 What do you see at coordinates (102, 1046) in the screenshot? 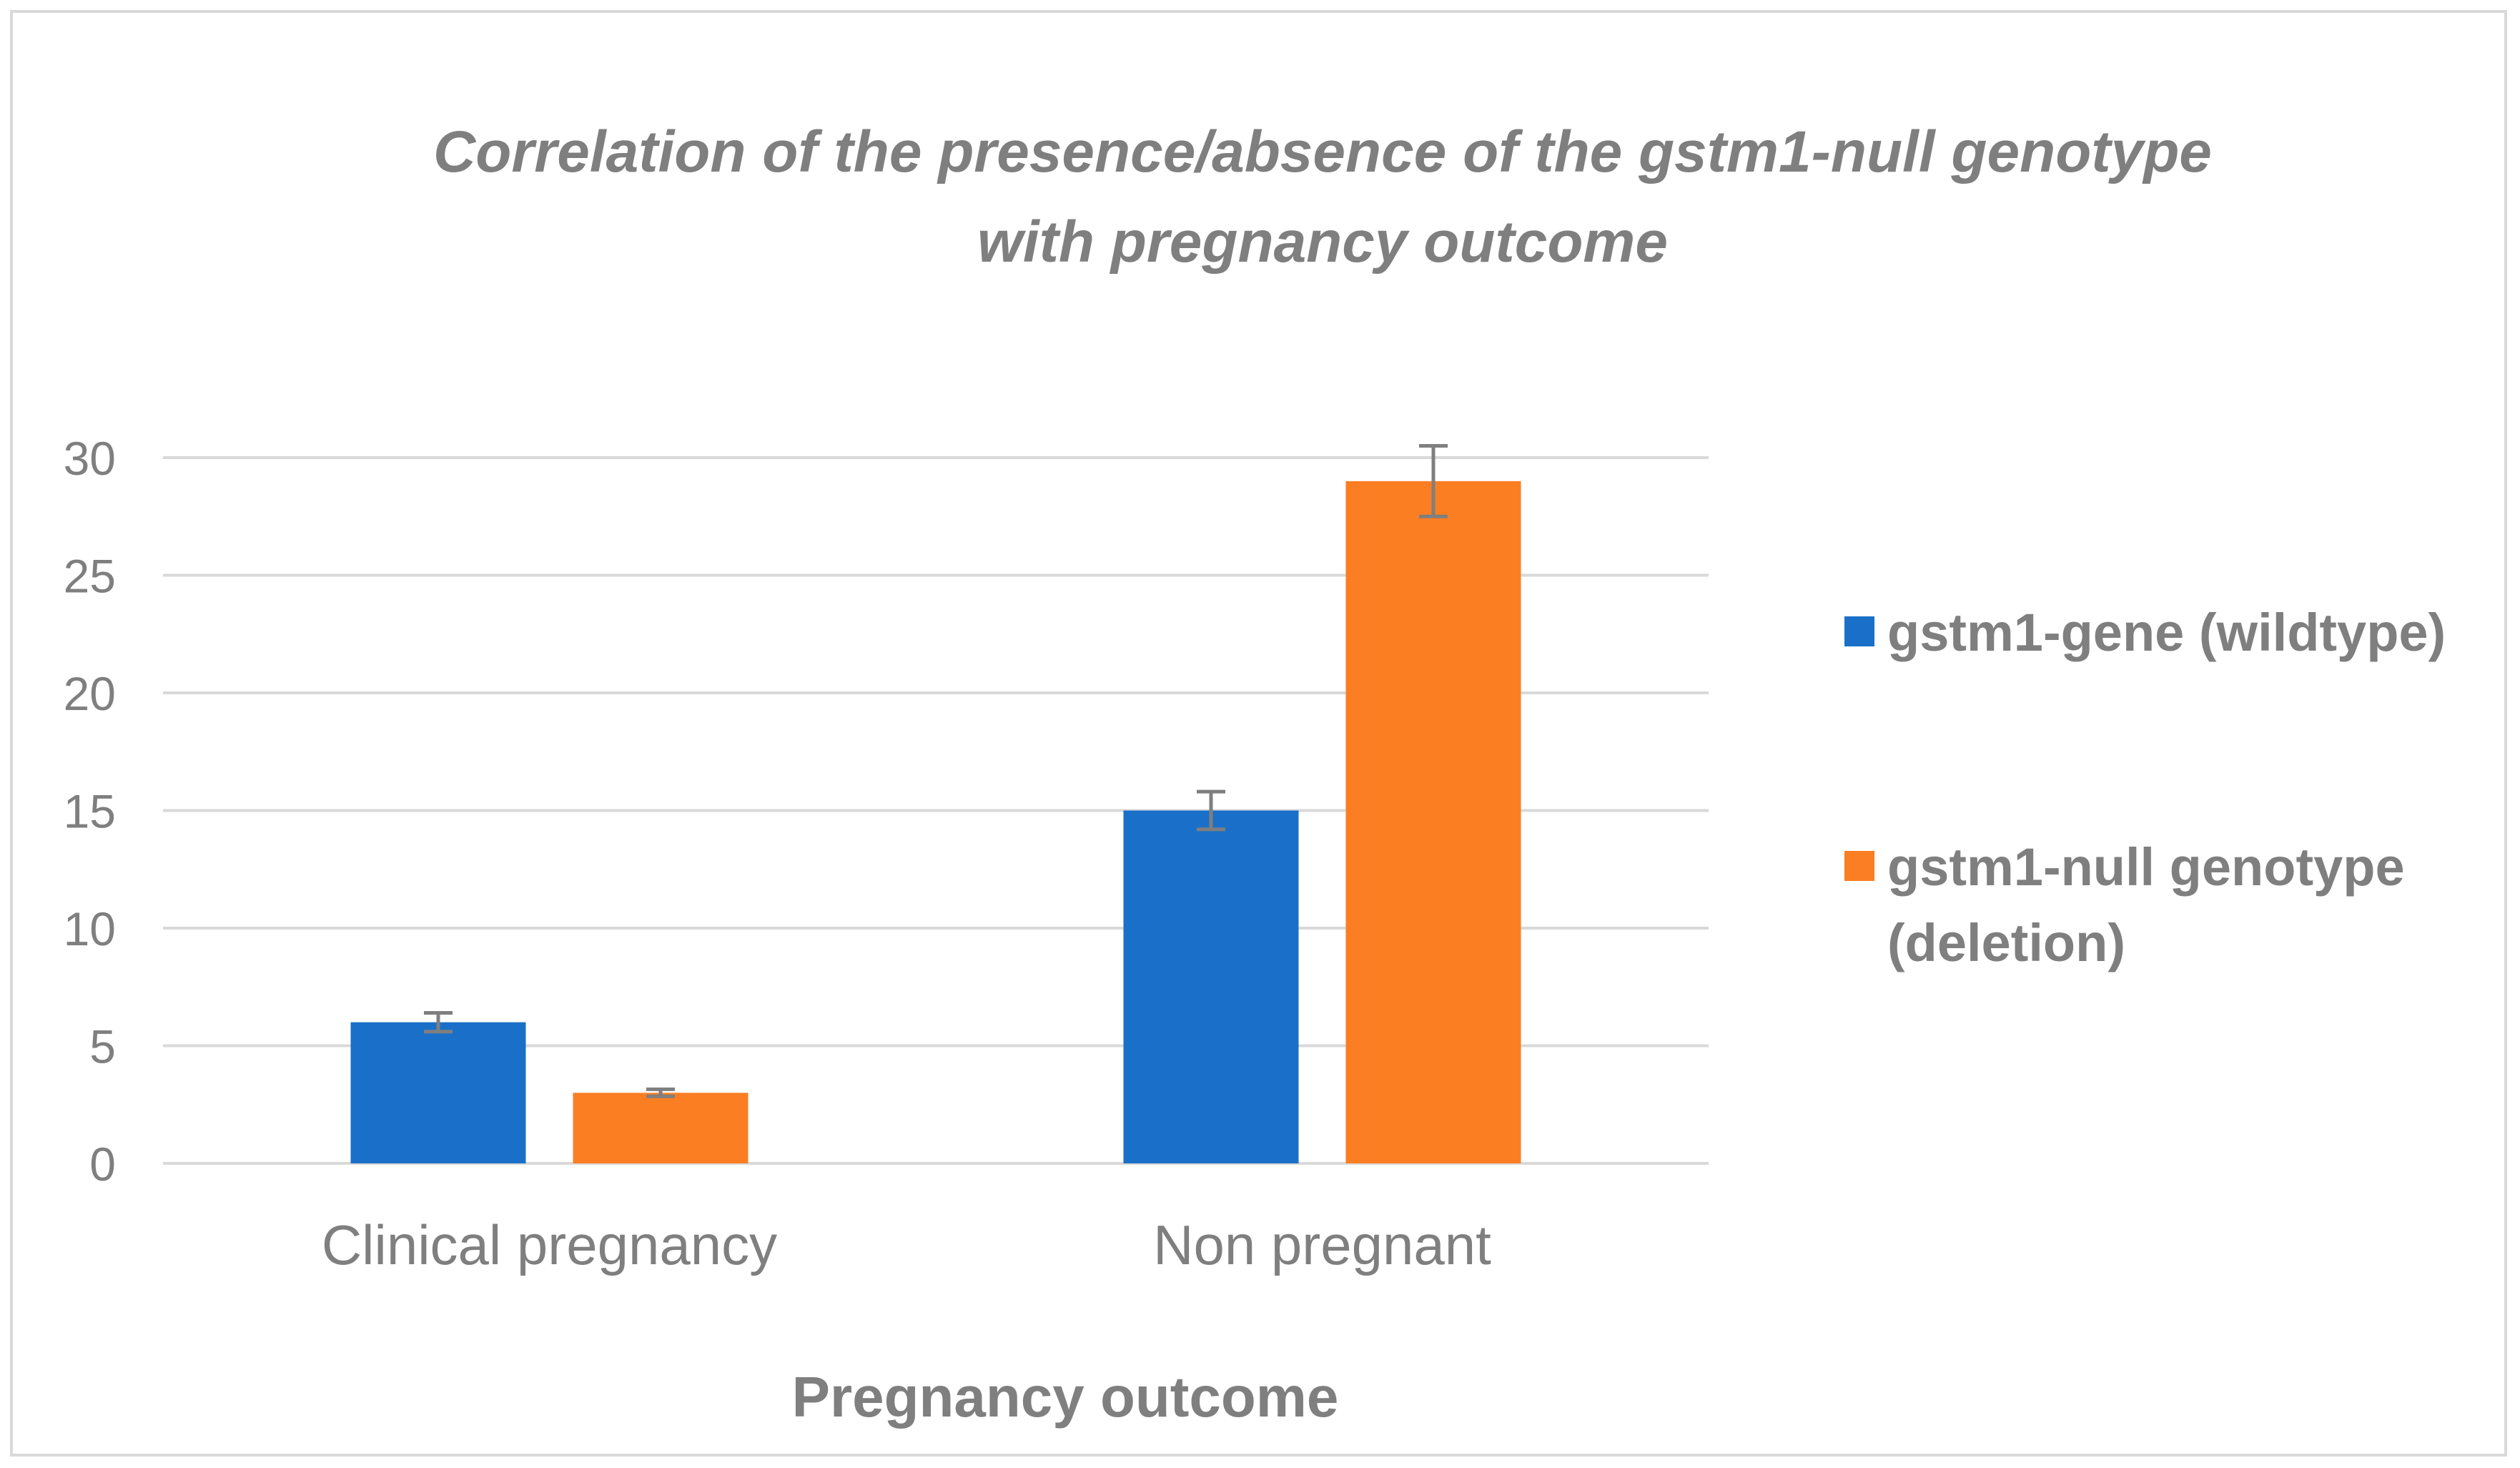
I see `y-tick-label-5: 5` at bounding box center [102, 1046].